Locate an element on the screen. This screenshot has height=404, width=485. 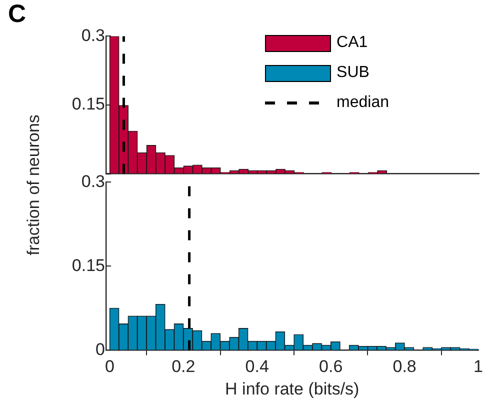
x-axis-title: H info rate (bits/s) is located at coordinates (292, 388).